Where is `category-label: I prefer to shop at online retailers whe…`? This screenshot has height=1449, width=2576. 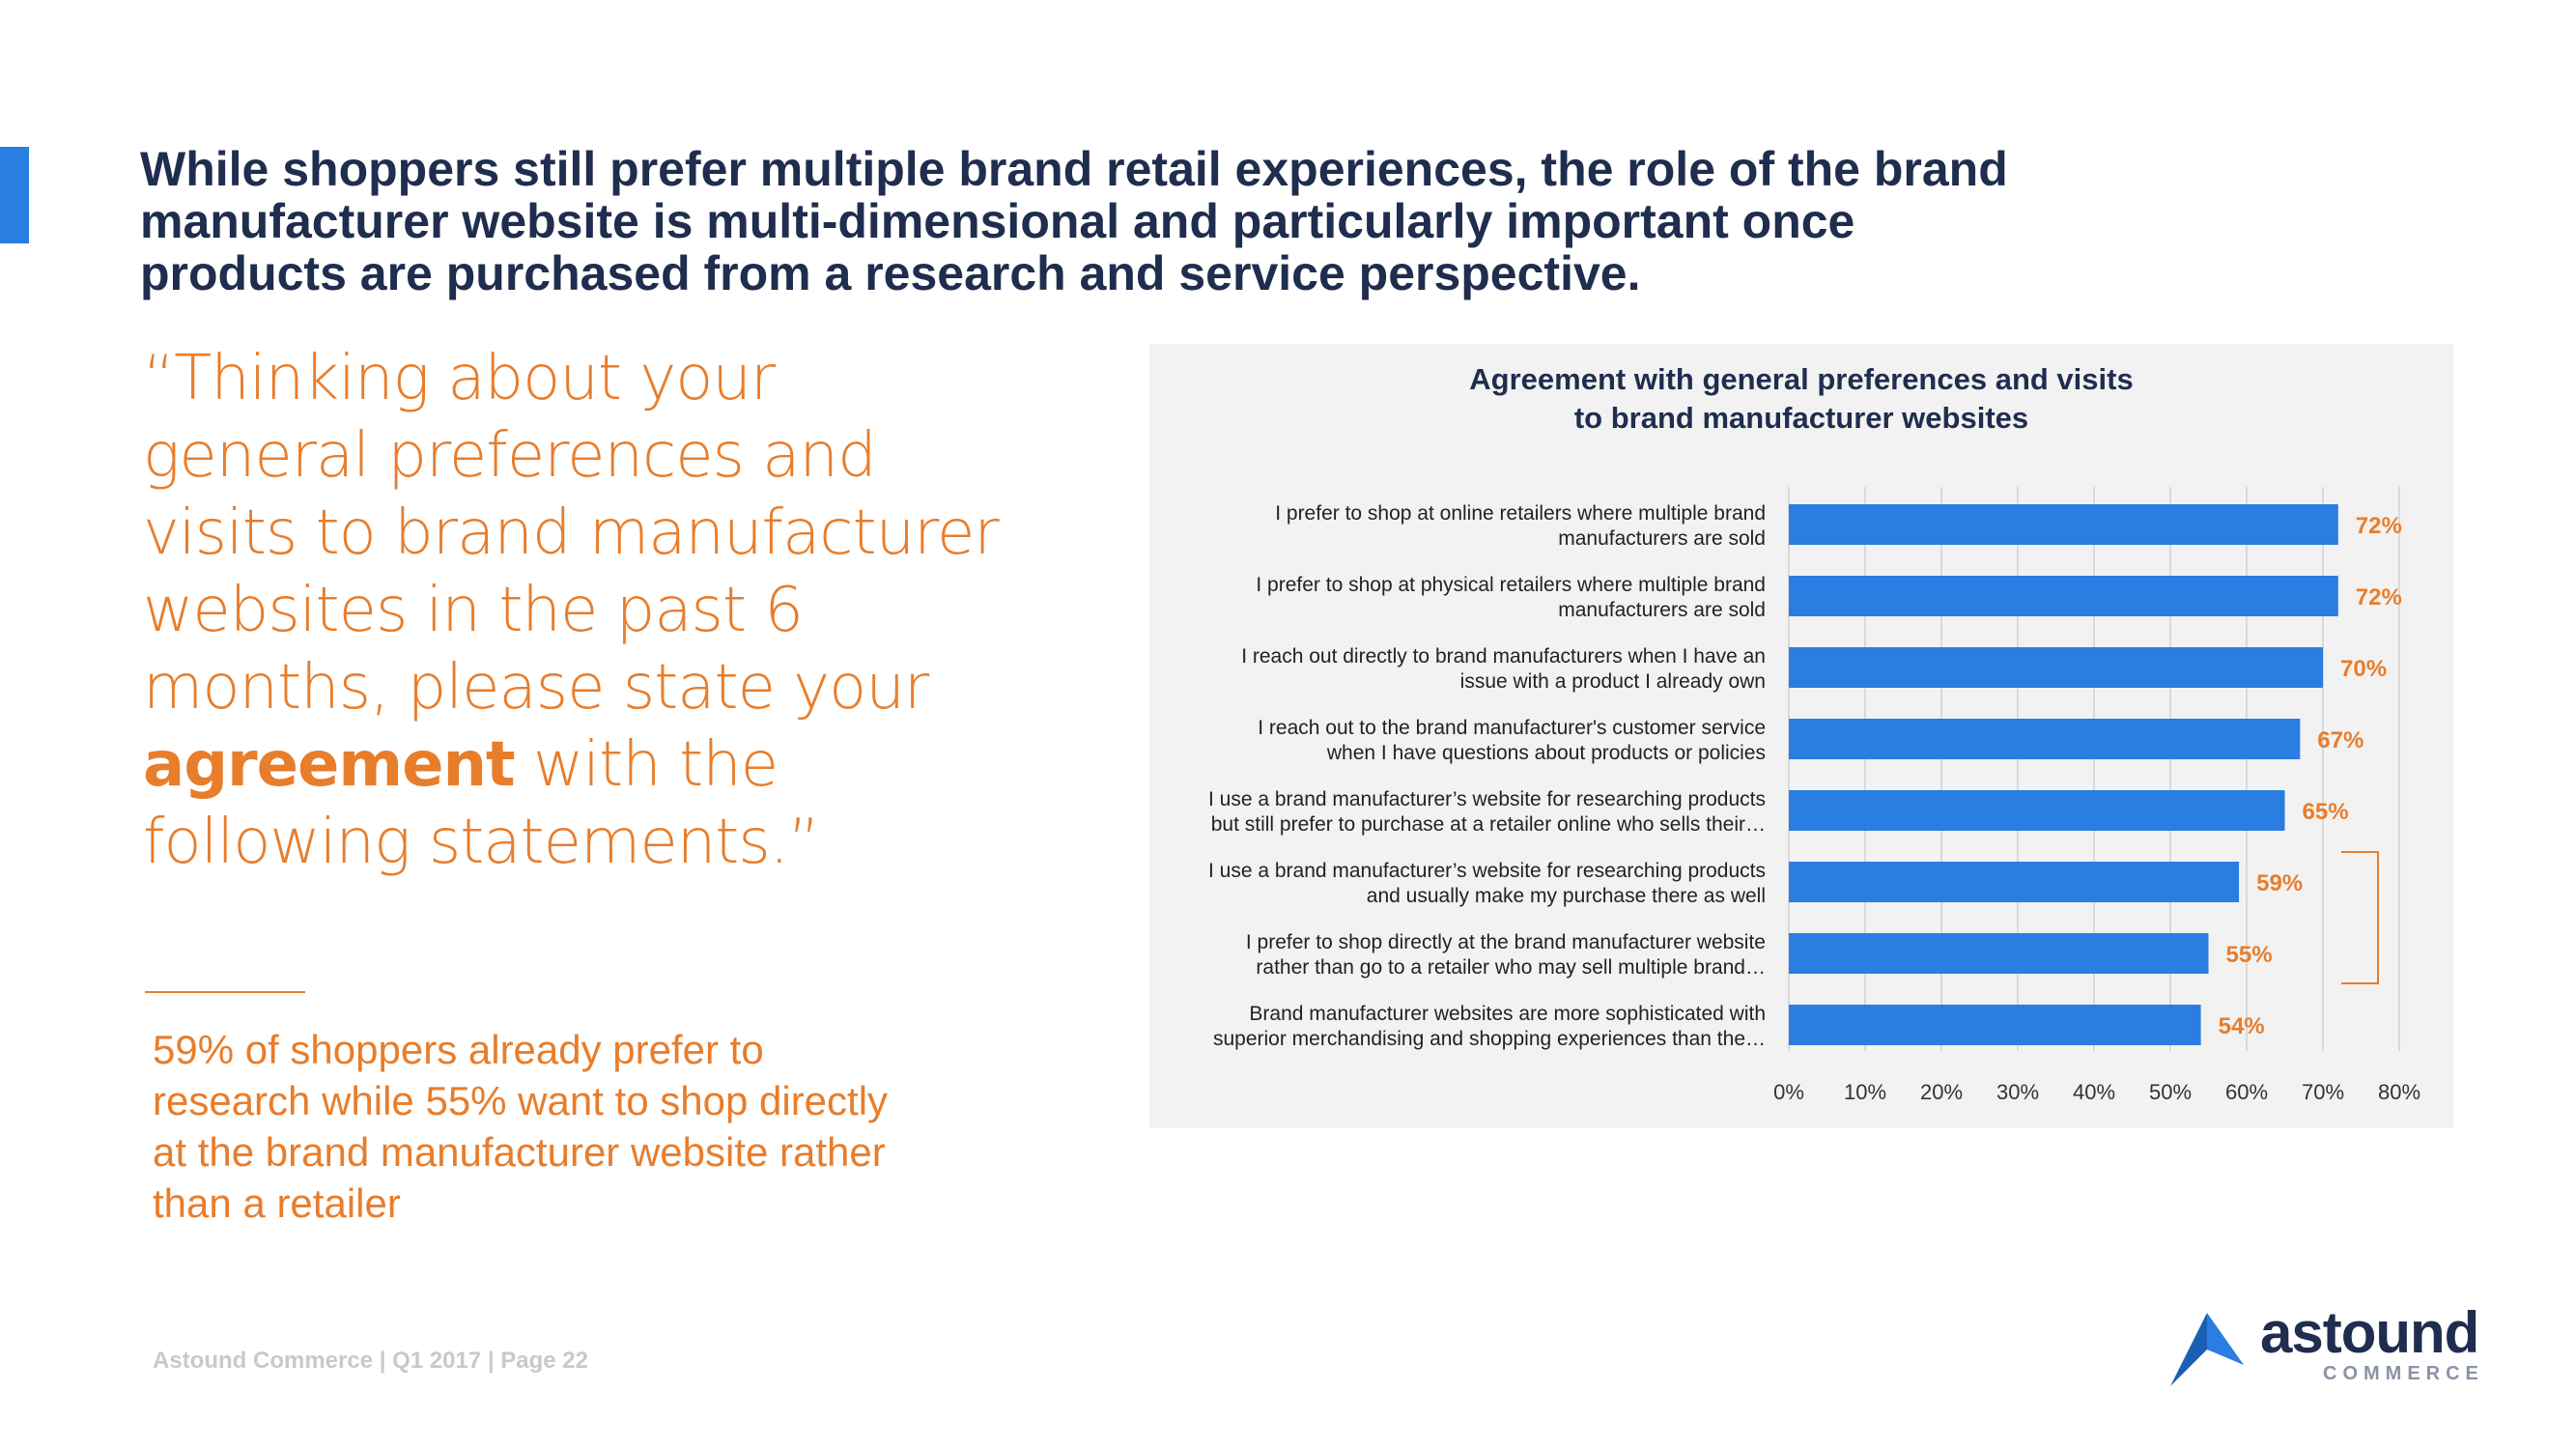
category-label: I prefer to shop at online retailers whe… is located at coordinates (1520, 513).